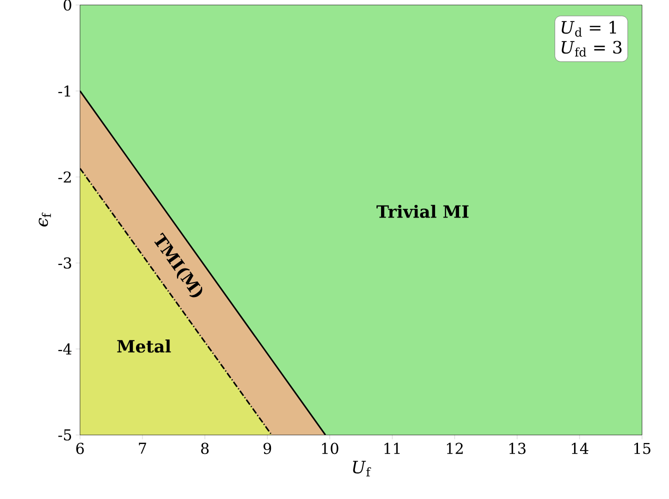  What do you see at coordinates (144, 346) in the screenshot?
I see `series-label: Metal` at bounding box center [144, 346].